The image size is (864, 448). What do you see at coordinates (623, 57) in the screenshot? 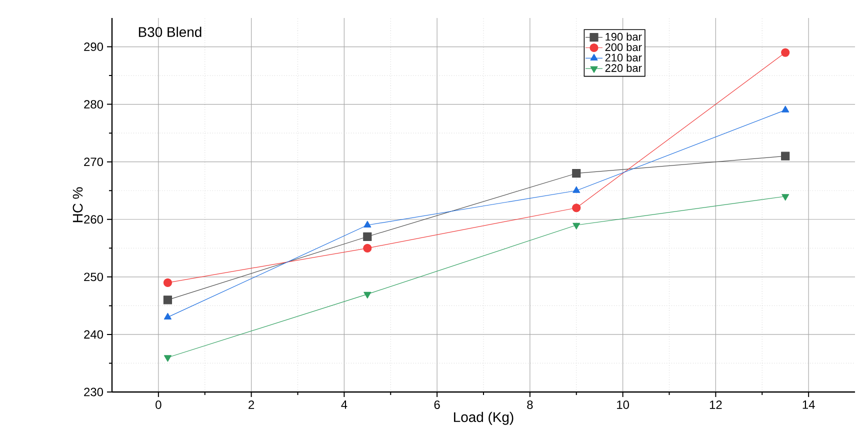
I see `legend-label: 210 bar` at bounding box center [623, 57].